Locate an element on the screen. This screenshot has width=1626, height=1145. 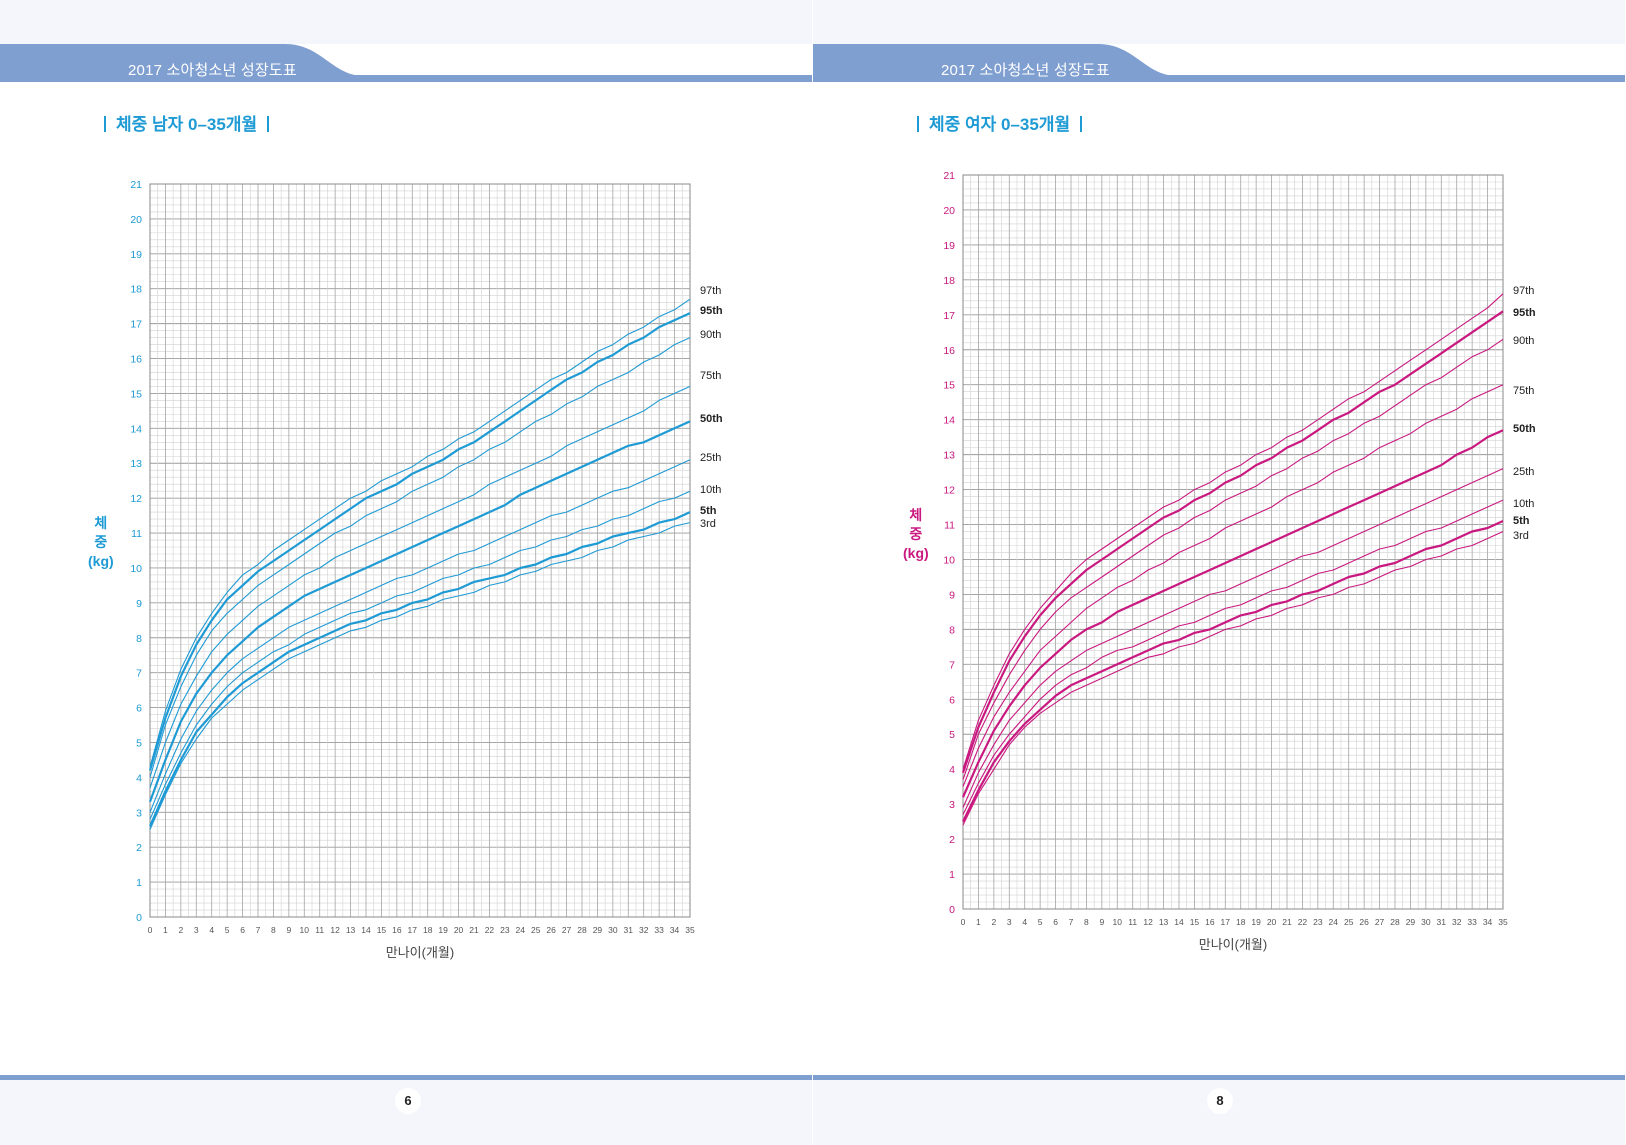
chart-title-text: 체중 여자 0–35개월 is located at coordinates (1000, 124).